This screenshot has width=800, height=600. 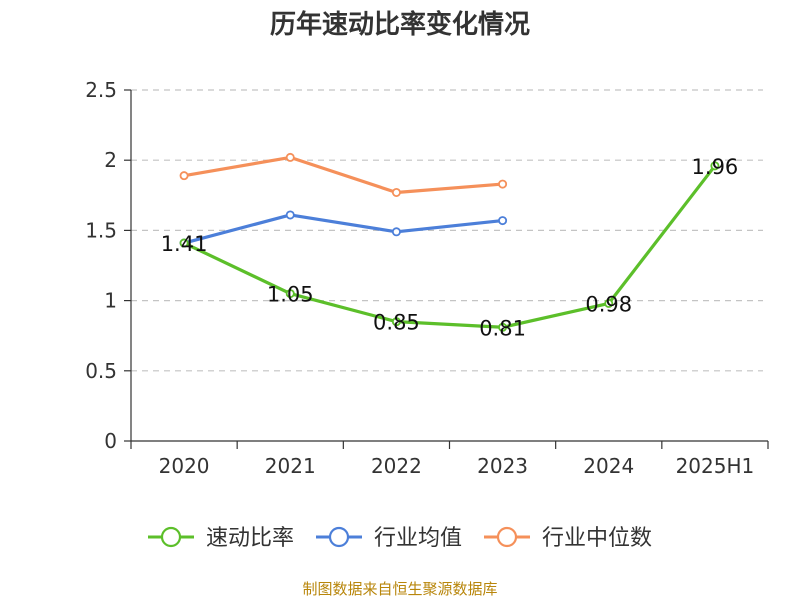 I want to click on y-tick-label: 0.5, so click(x=101, y=371).